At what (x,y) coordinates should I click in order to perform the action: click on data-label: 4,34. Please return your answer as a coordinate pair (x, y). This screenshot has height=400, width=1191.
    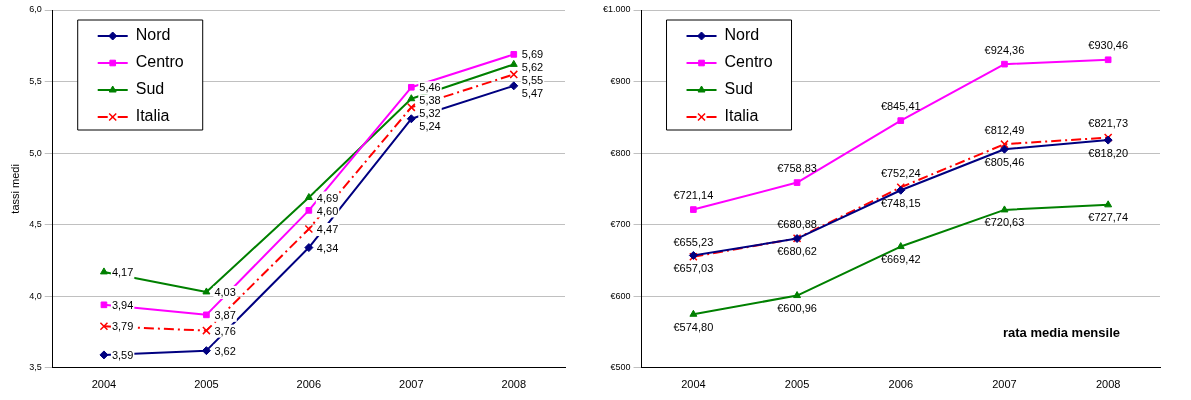
    Looking at the image, I should click on (327, 247).